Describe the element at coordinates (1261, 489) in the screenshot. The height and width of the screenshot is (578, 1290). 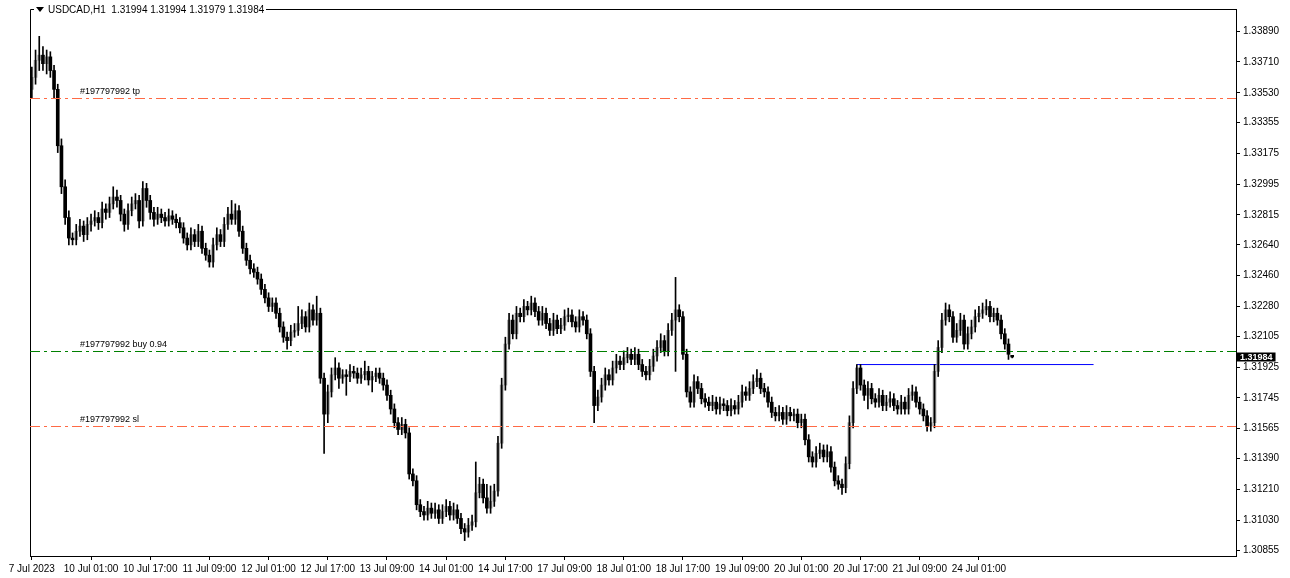
I see `y-tick-label: 1.31210` at that location.